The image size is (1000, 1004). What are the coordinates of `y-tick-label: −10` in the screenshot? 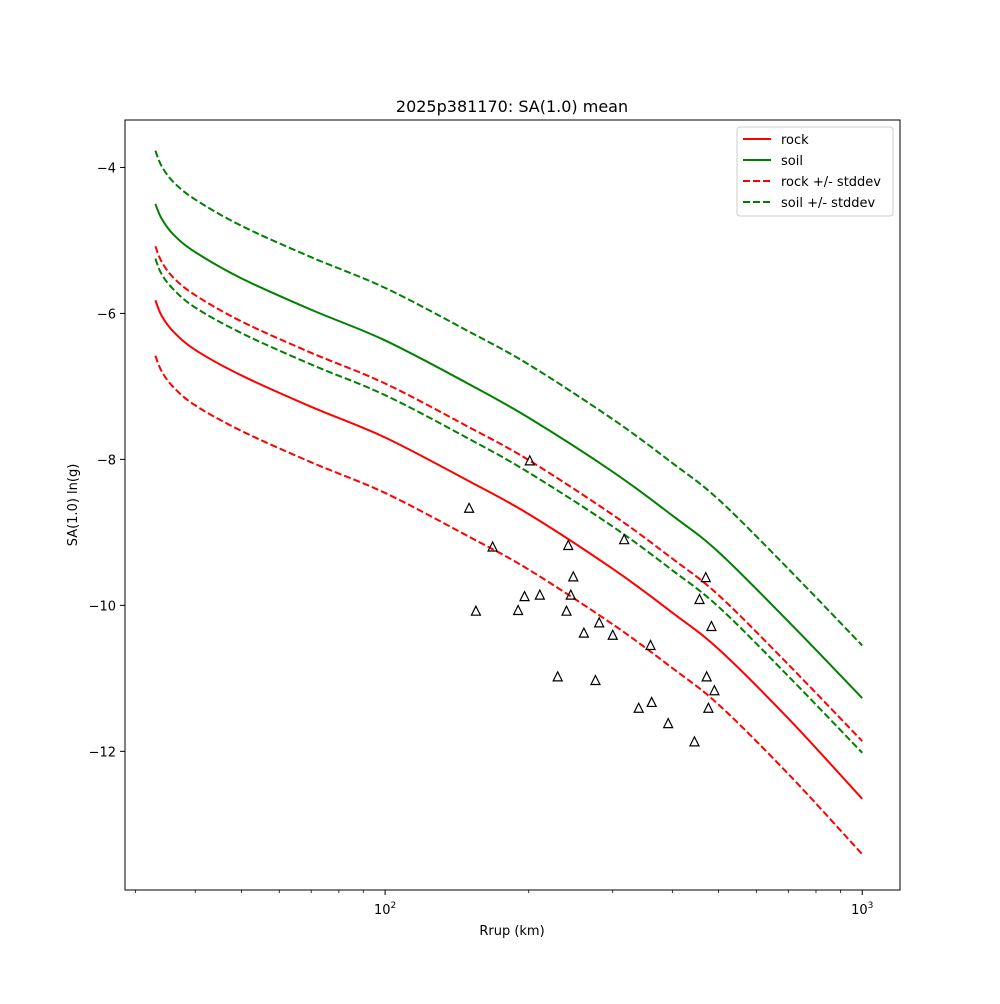 It's located at (102, 606).